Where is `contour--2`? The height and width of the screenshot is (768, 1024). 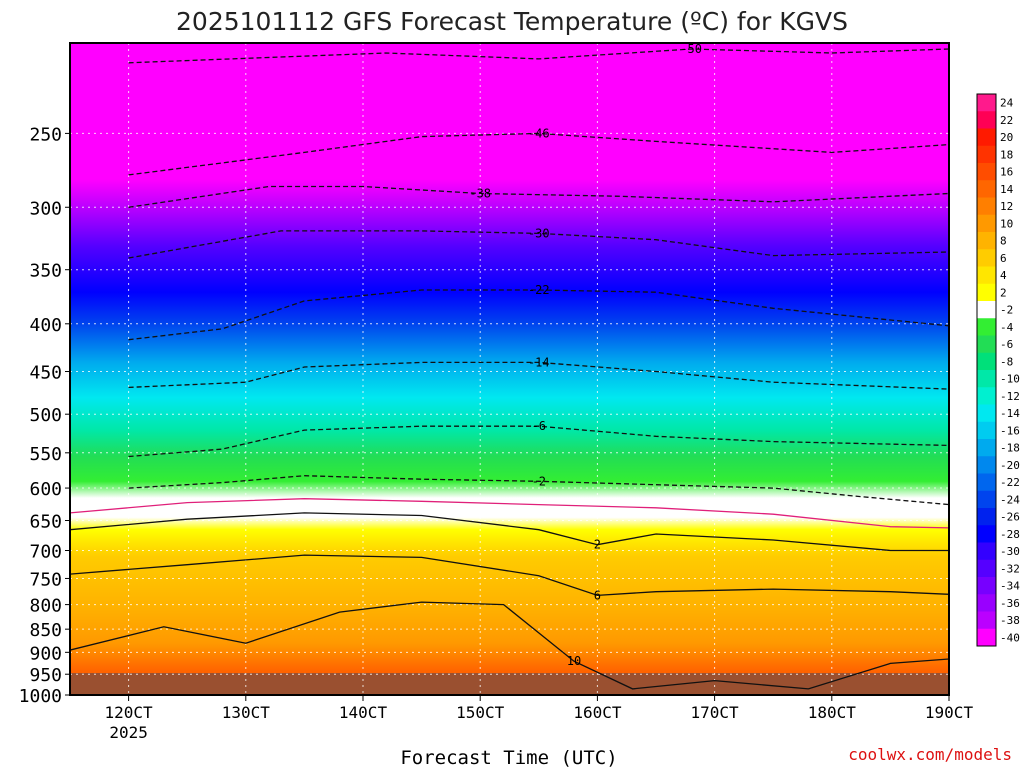
contour--2 is located at coordinates (538, 490).